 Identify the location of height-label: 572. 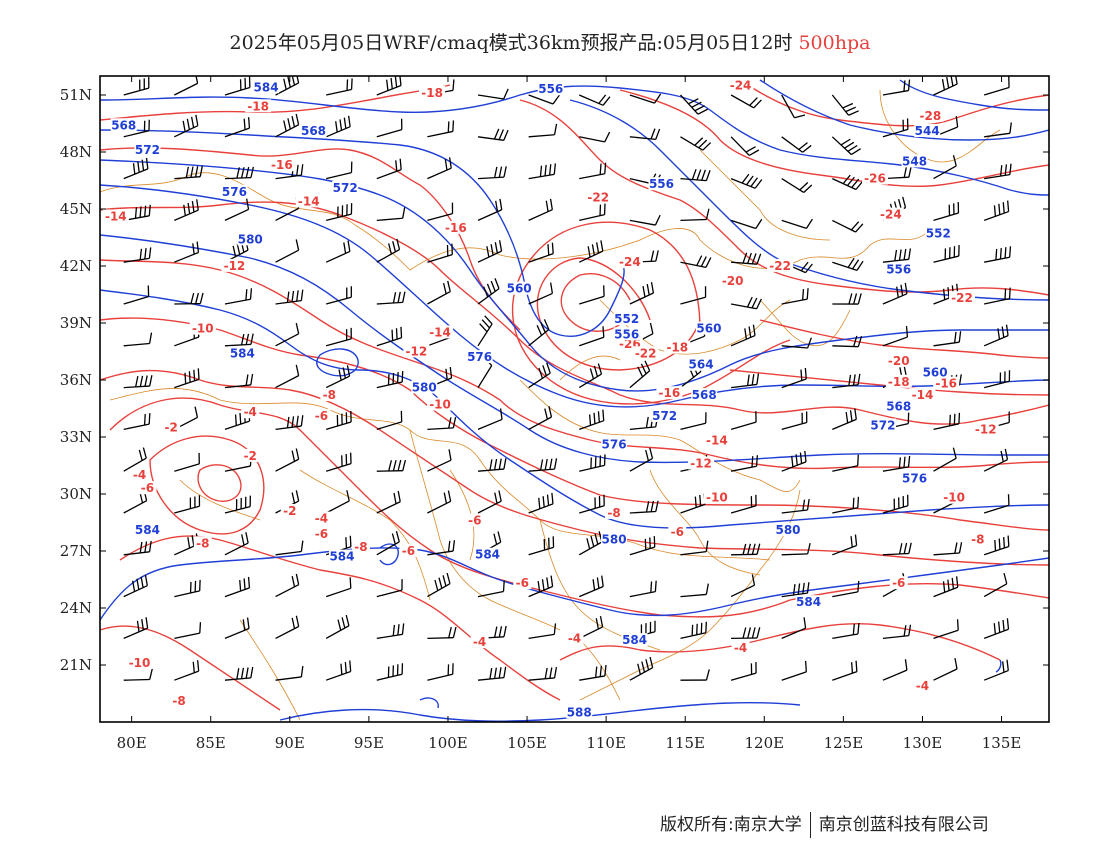
(664, 416).